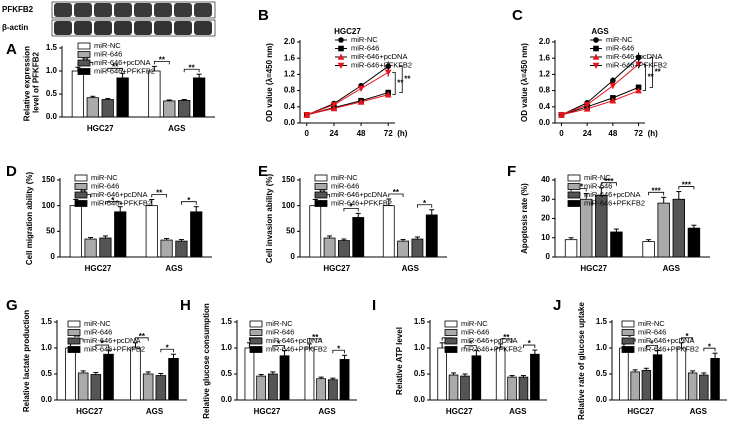 The height and width of the screenshot is (444, 753). I want to click on y-tick-label: 30, so click(545, 198).